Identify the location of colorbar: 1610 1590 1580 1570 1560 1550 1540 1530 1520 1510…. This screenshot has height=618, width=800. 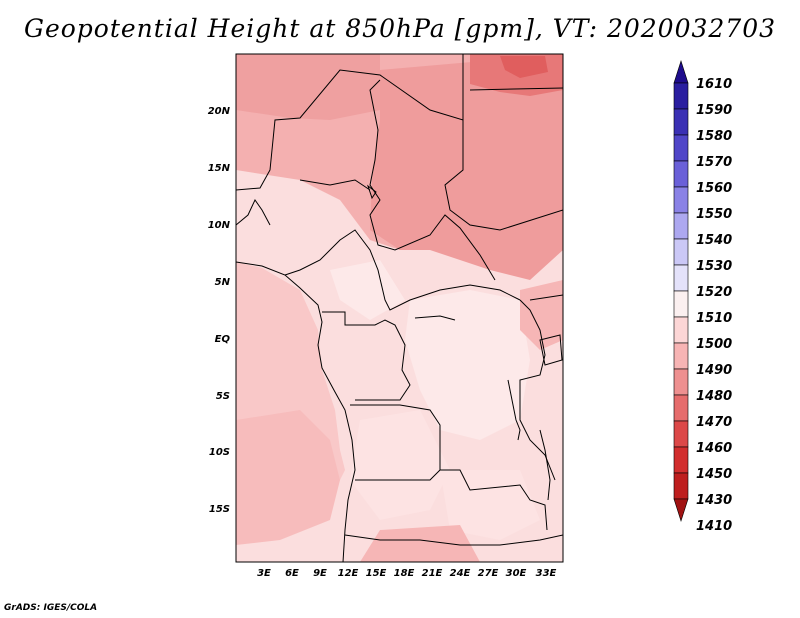
(702, 297).